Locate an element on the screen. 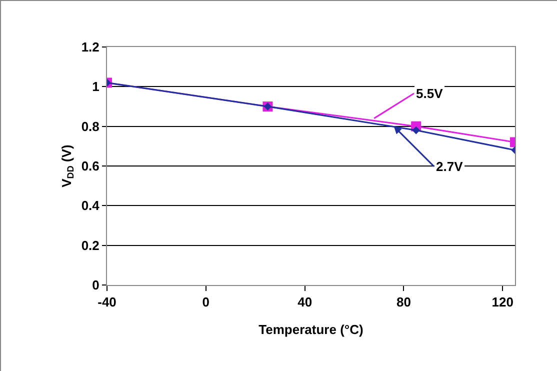 The height and width of the screenshot is (371, 557). annotation: 5.5V is located at coordinates (430, 93).